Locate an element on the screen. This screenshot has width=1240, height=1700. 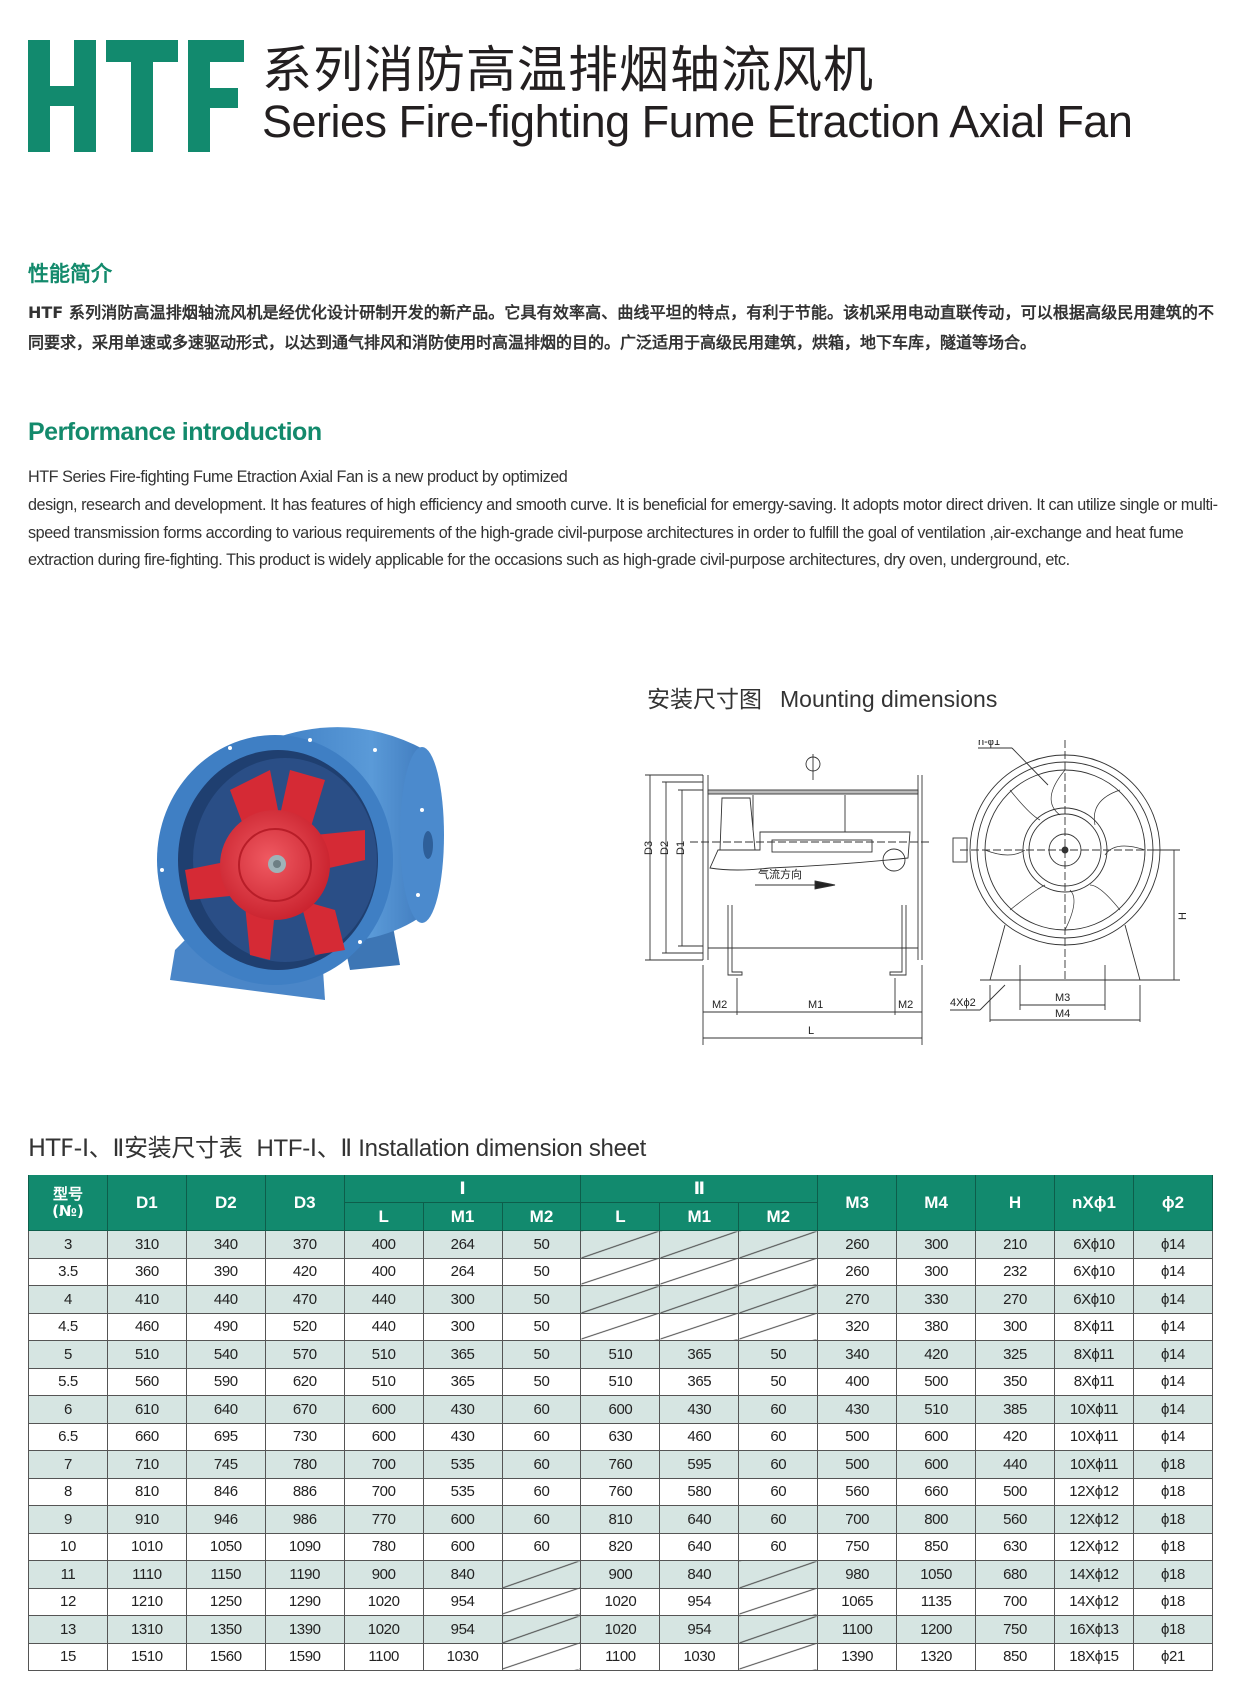
table-cell: 1310 is located at coordinates (146, 1629).